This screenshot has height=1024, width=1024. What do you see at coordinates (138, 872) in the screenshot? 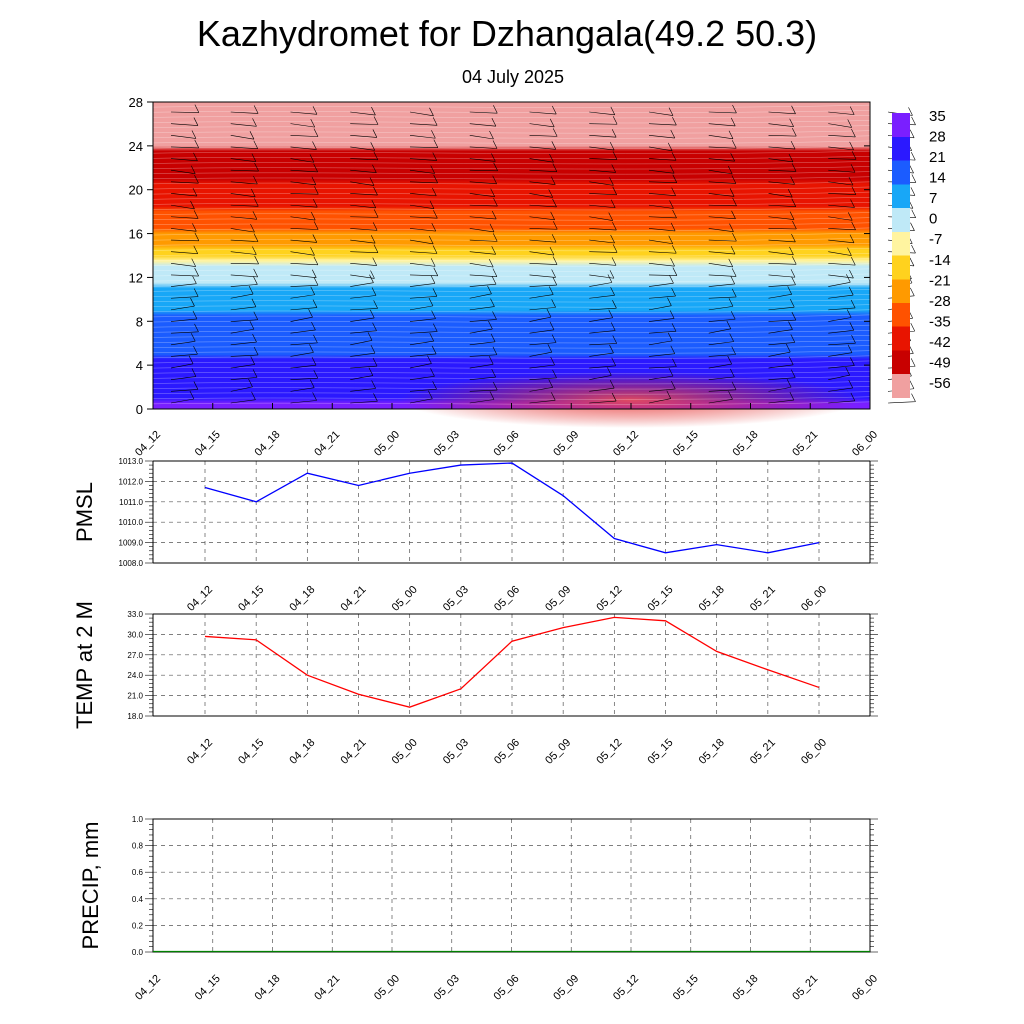
I see `y-tick-label: 0.6` at bounding box center [138, 872].